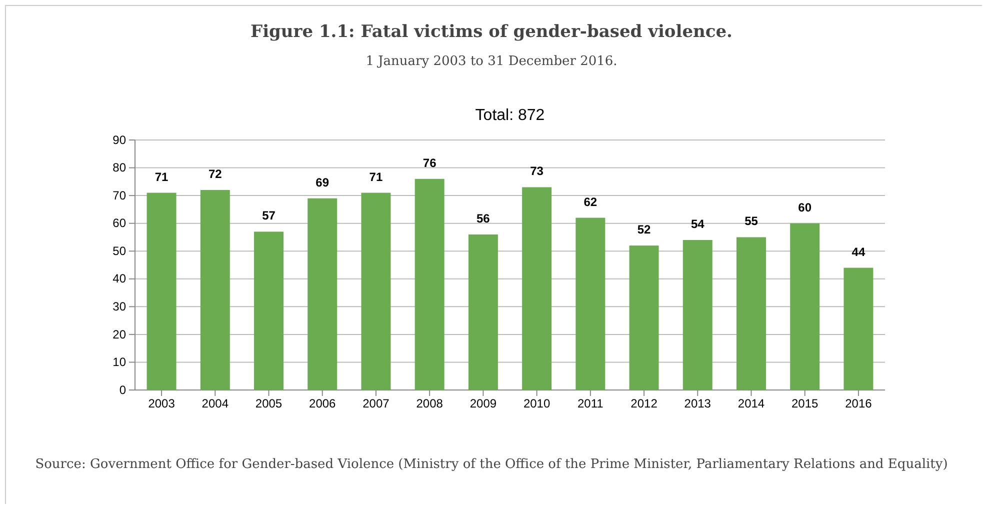 The width and height of the screenshot is (983, 505). What do you see at coordinates (697, 224) in the screenshot?
I see `data-label: 54` at bounding box center [697, 224].